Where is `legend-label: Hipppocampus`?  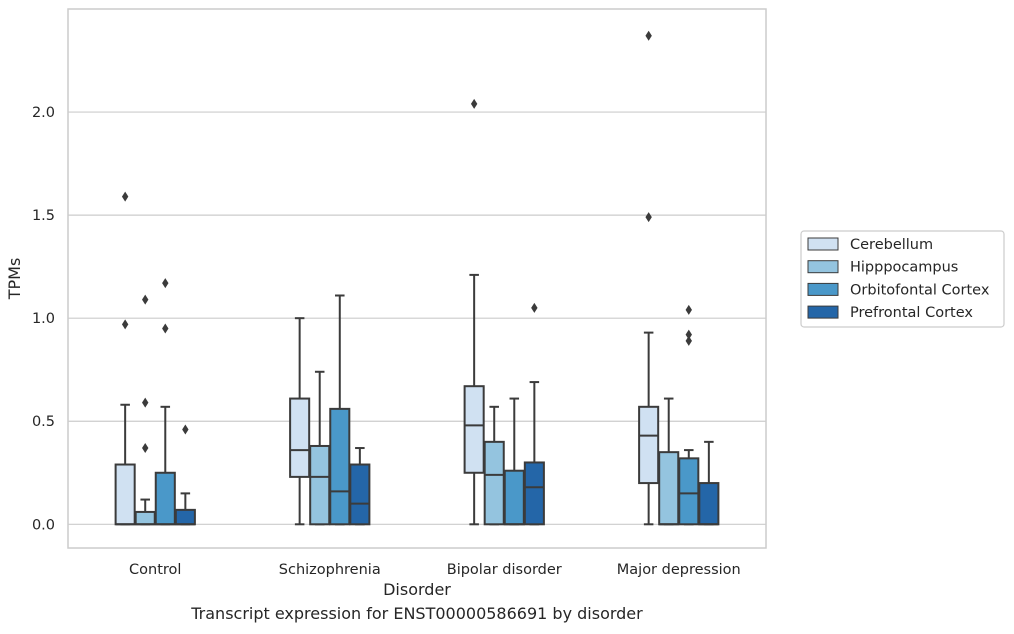 legend-label: Hipppocampus is located at coordinates (904, 268).